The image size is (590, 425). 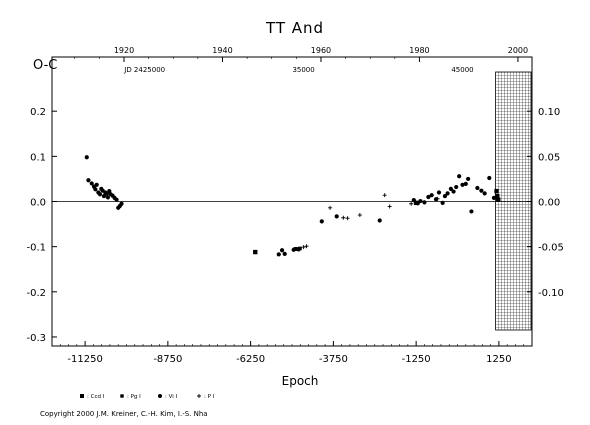 What do you see at coordinates (518, 50) in the screenshot?
I see `year-tick-label: 2000` at bounding box center [518, 50].